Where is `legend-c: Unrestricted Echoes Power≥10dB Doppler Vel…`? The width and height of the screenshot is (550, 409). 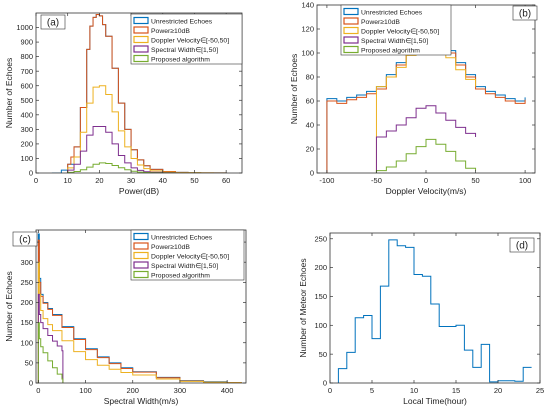
legend-c: Unrestricted Echoes Power≥10dB Doppler Vel… is located at coordinates (187, 255).